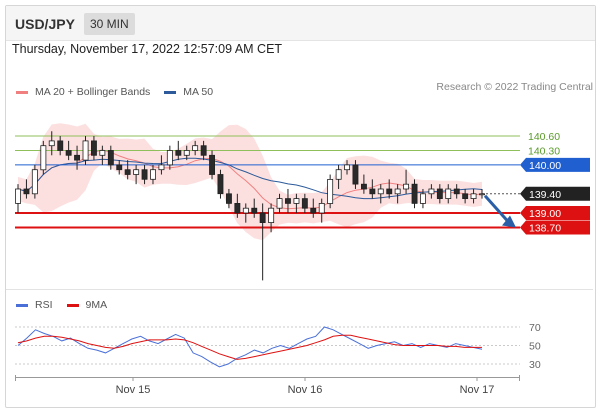 The image size is (601, 412). I want to click on legend-ma20: MA 20 + Bollinger Bands, so click(83, 92).